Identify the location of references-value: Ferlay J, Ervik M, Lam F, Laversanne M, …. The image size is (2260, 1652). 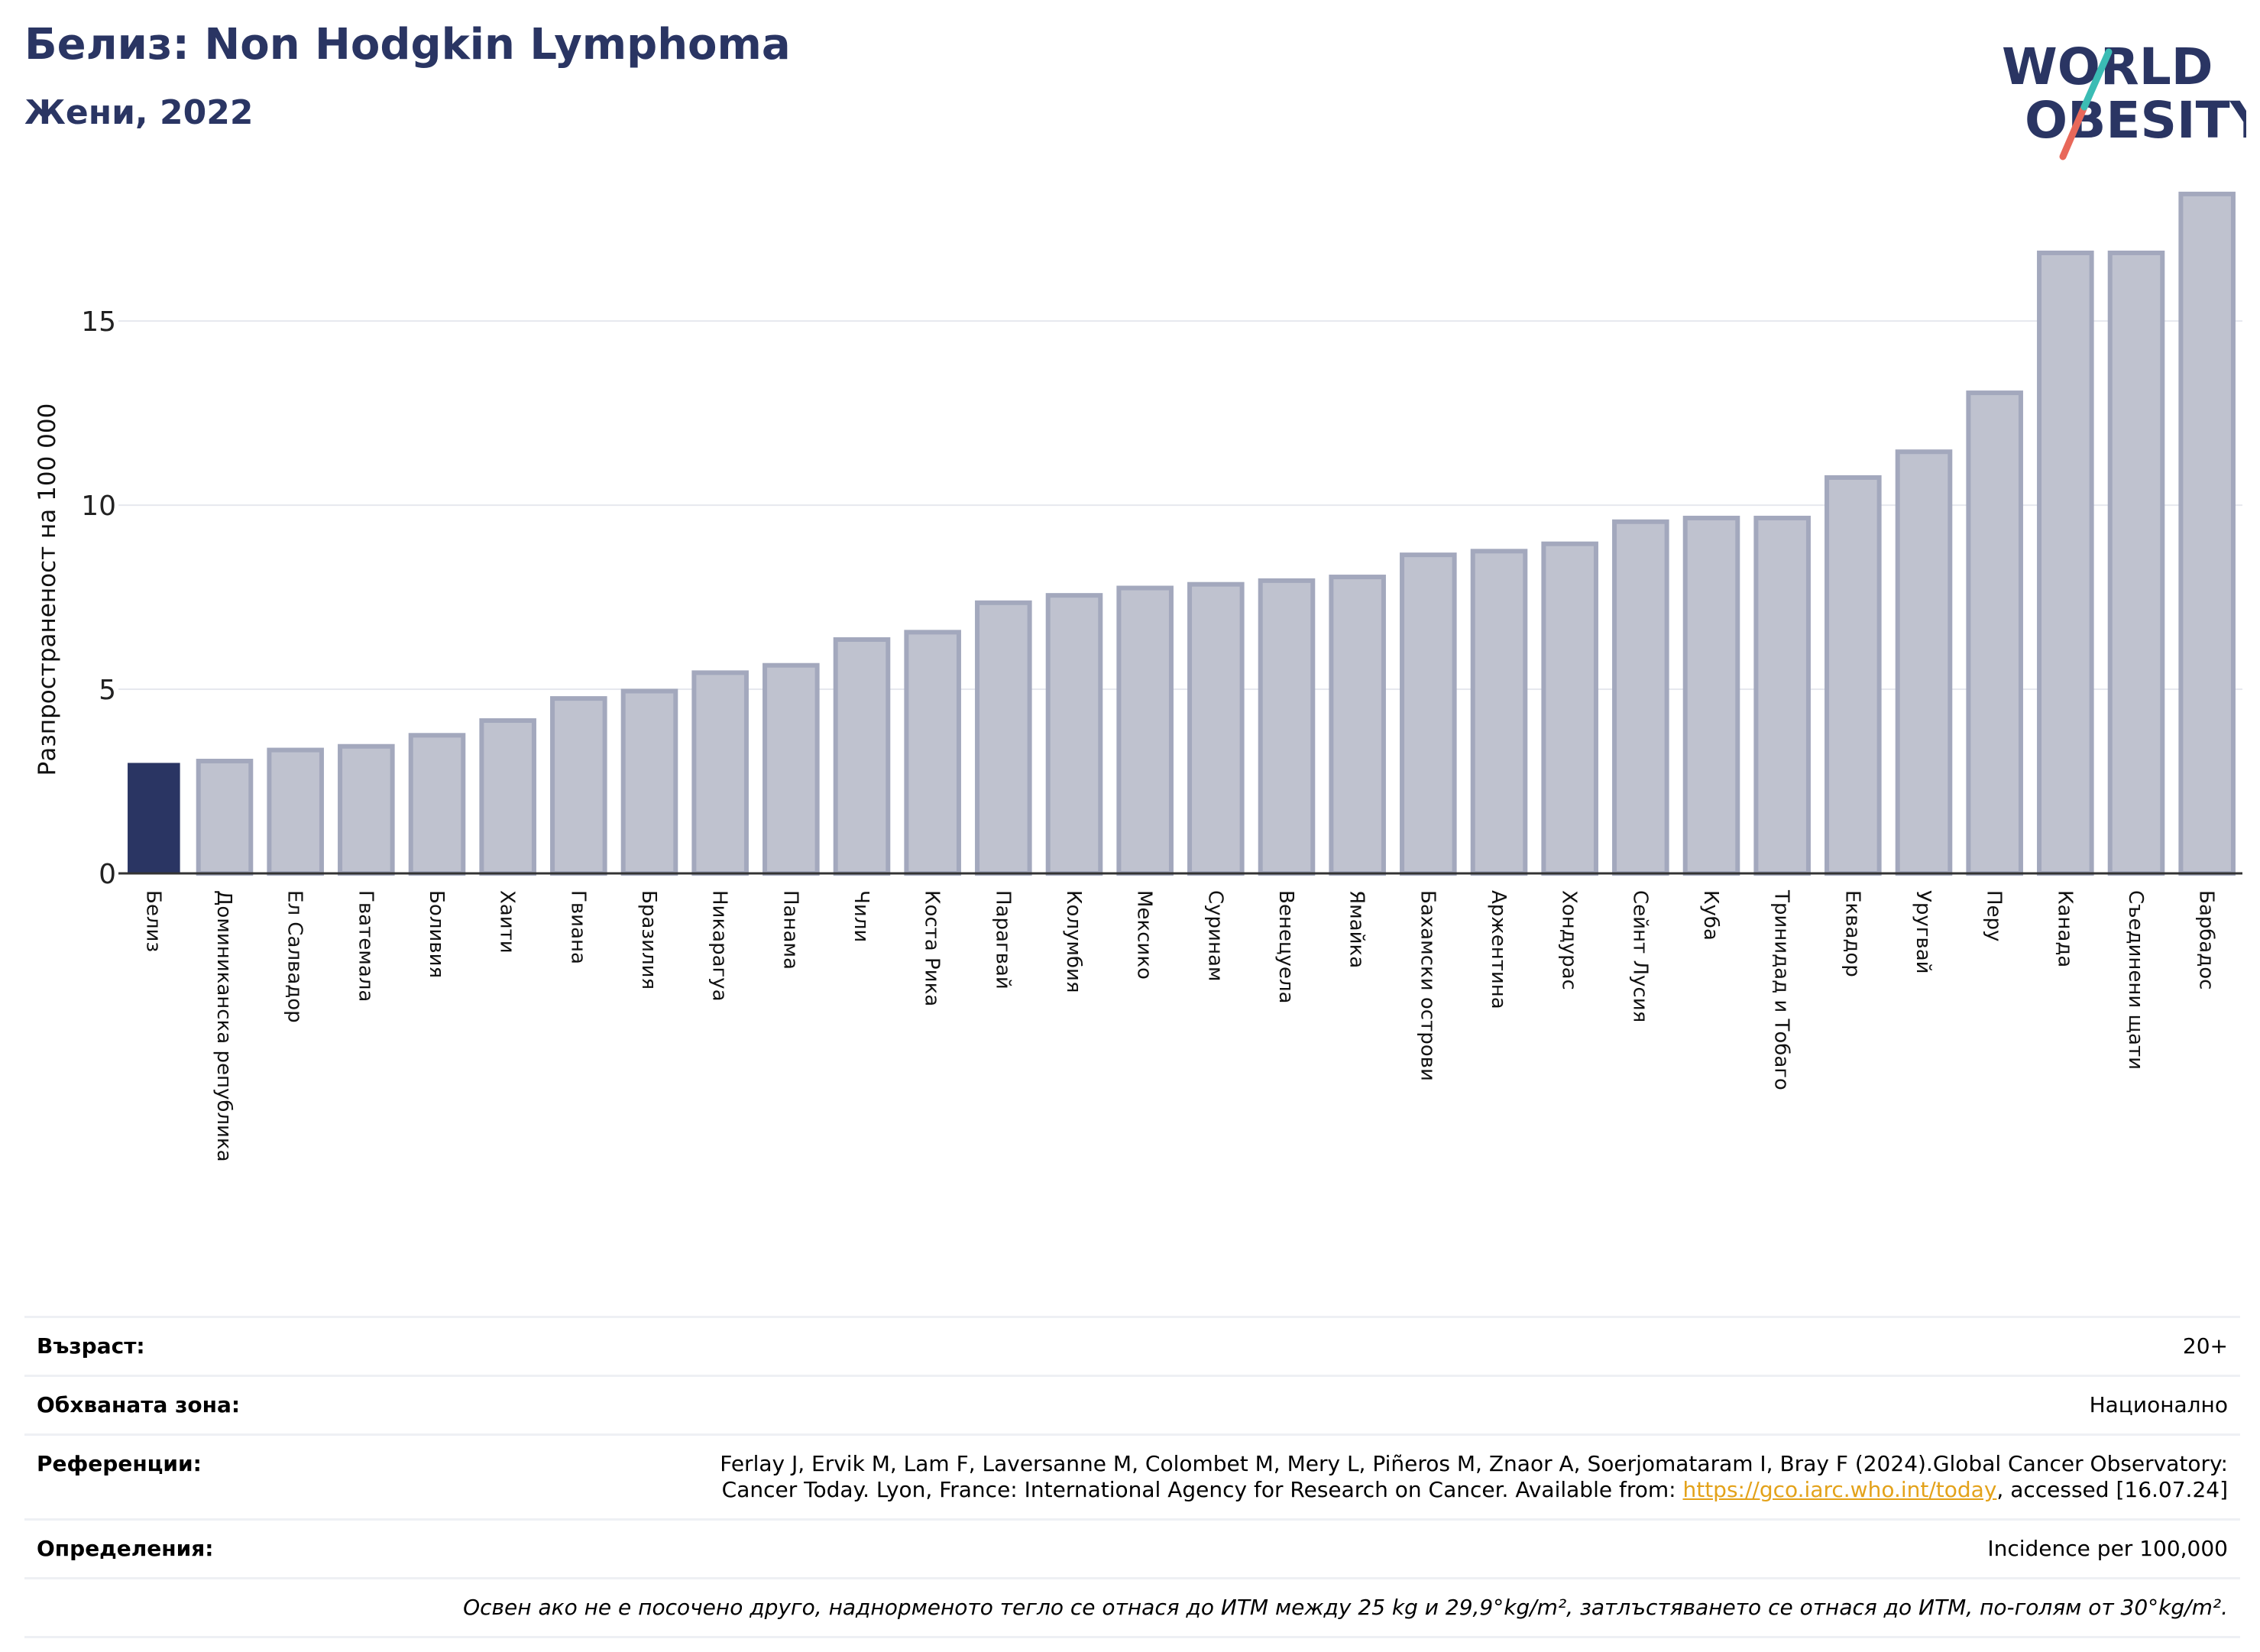
(1474, 1477).